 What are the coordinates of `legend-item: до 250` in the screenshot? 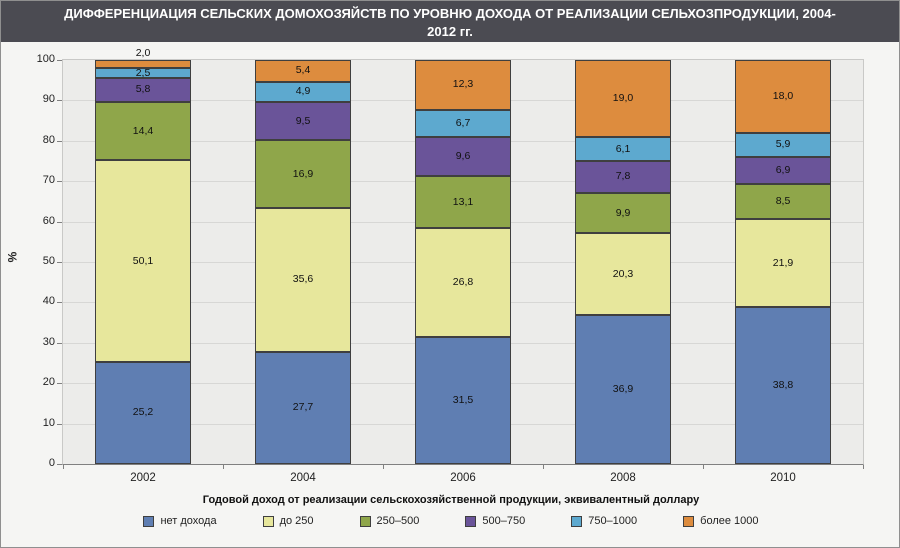 It's located at (288, 521).